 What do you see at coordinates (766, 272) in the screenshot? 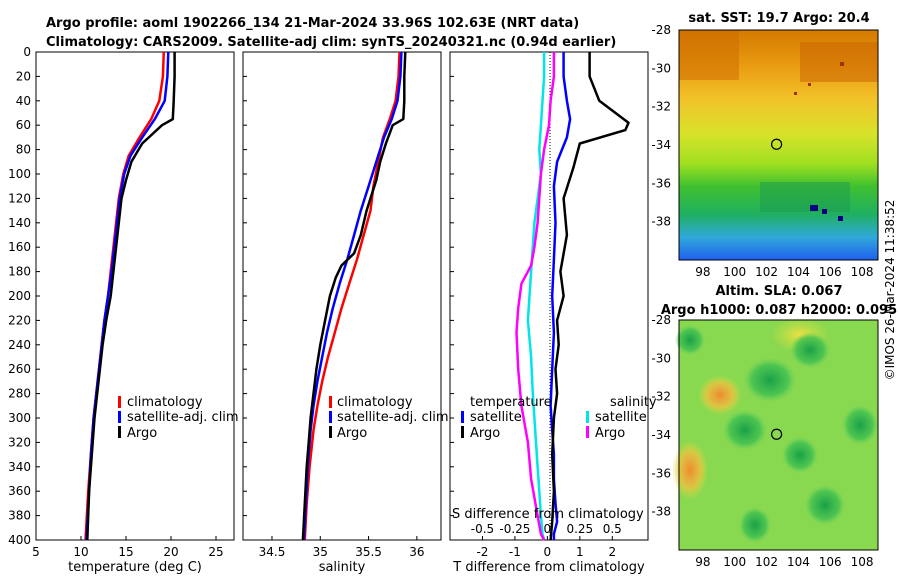
I see `lon-tick-label: 102` at bounding box center [766, 272].